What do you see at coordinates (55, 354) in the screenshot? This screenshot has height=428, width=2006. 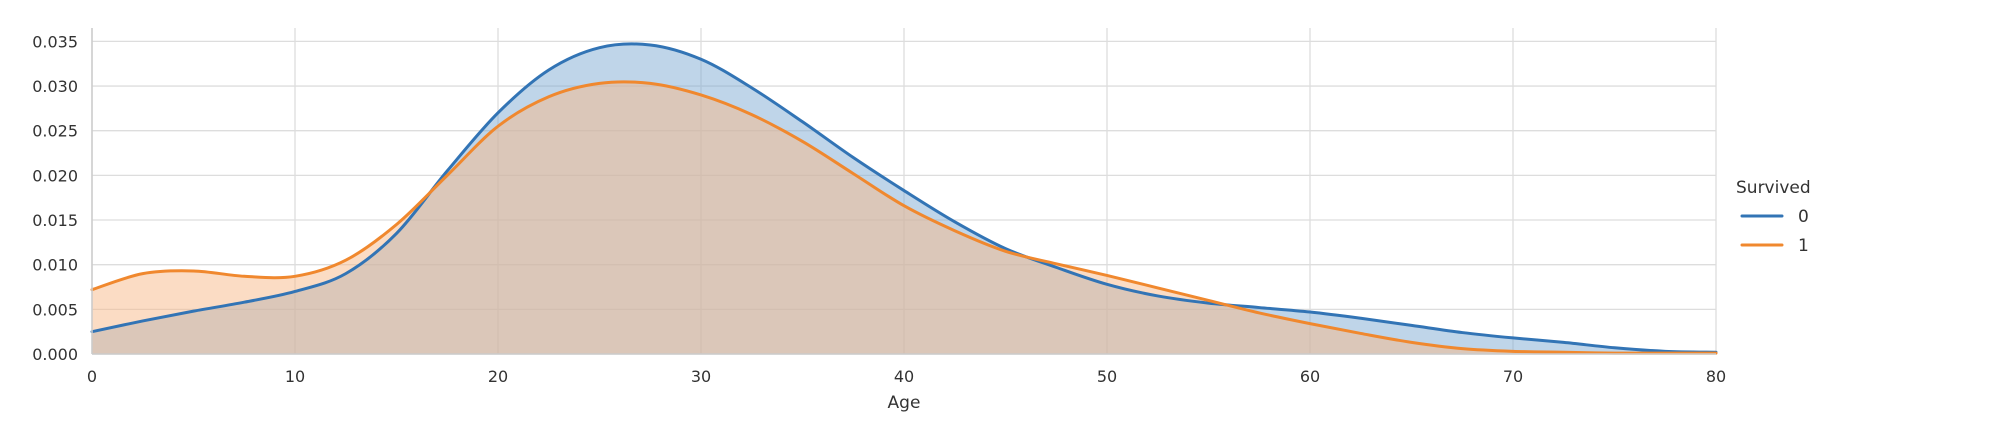 I see `y-tick-label: 0.000` at bounding box center [55, 354].